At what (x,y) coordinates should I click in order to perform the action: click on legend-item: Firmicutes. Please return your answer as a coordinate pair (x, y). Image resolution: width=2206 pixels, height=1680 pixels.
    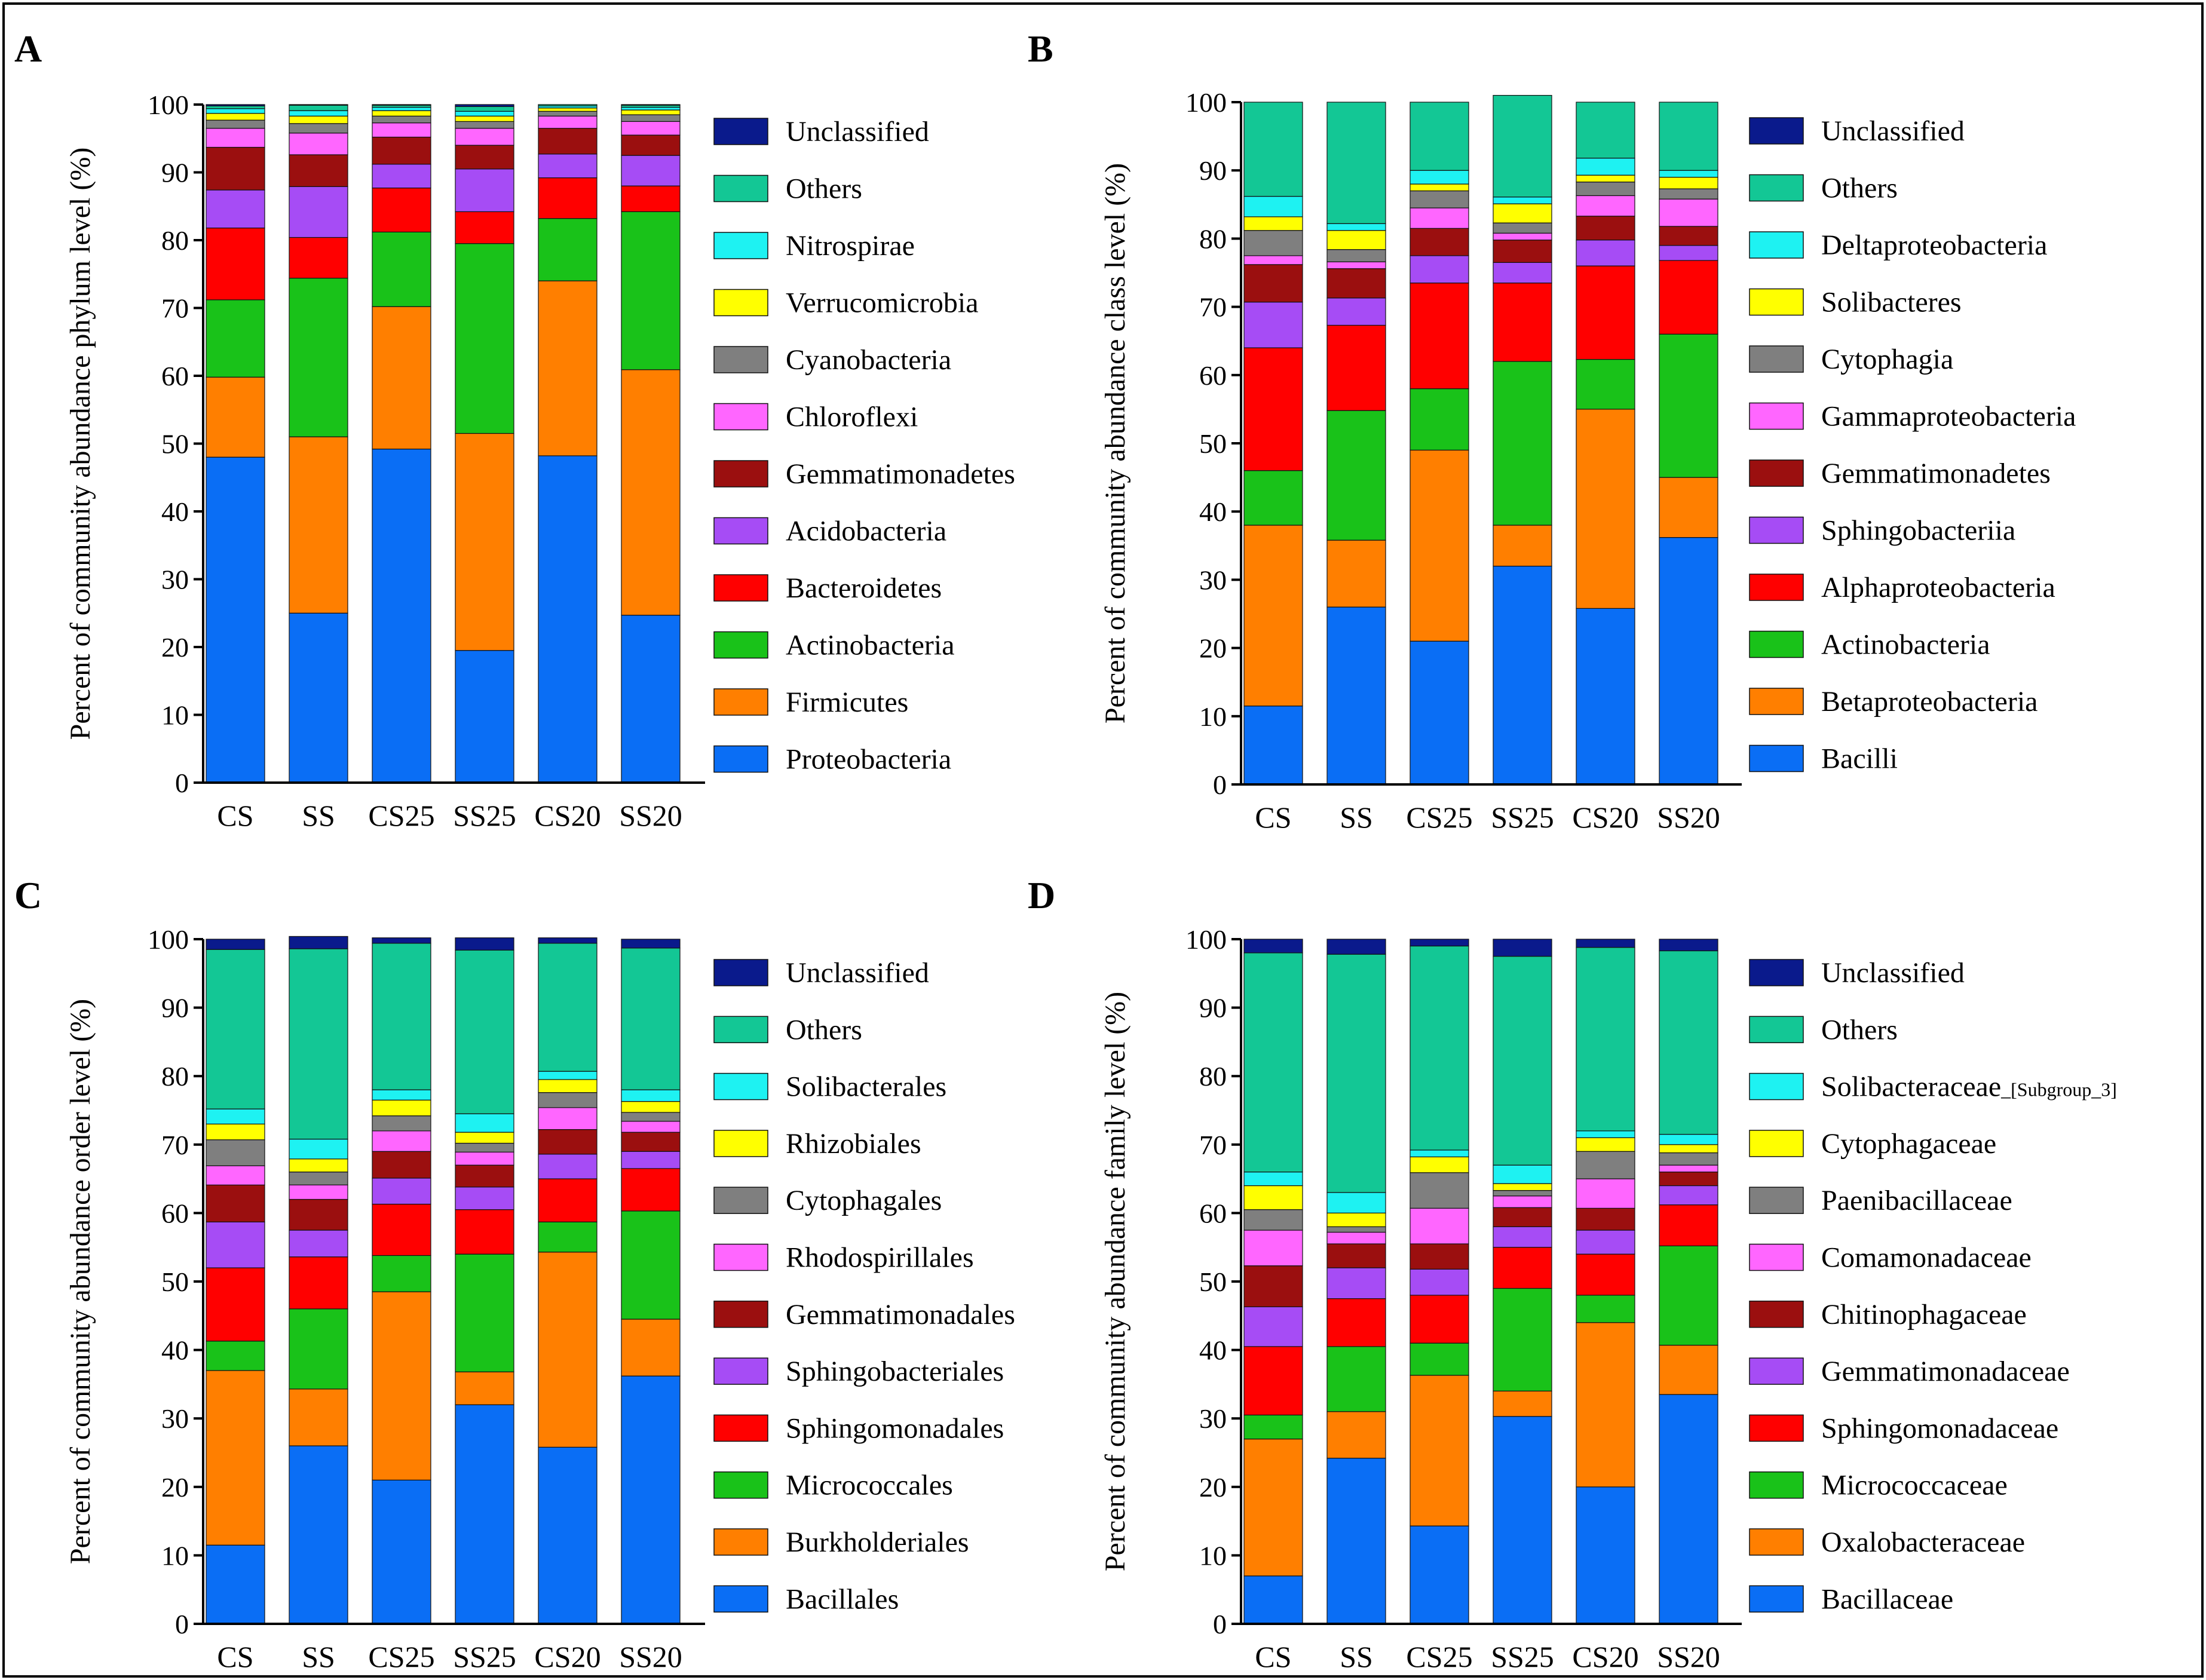
    Looking at the image, I should click on (810, 702).